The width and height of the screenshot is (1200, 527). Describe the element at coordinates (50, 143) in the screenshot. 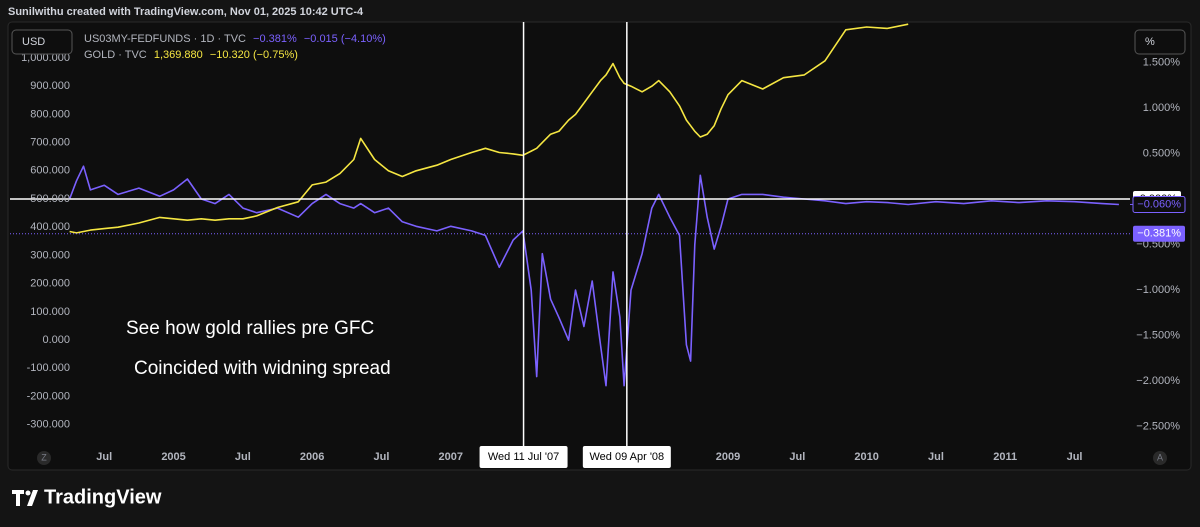

I see `y-tick-label: 700.000` at that location.